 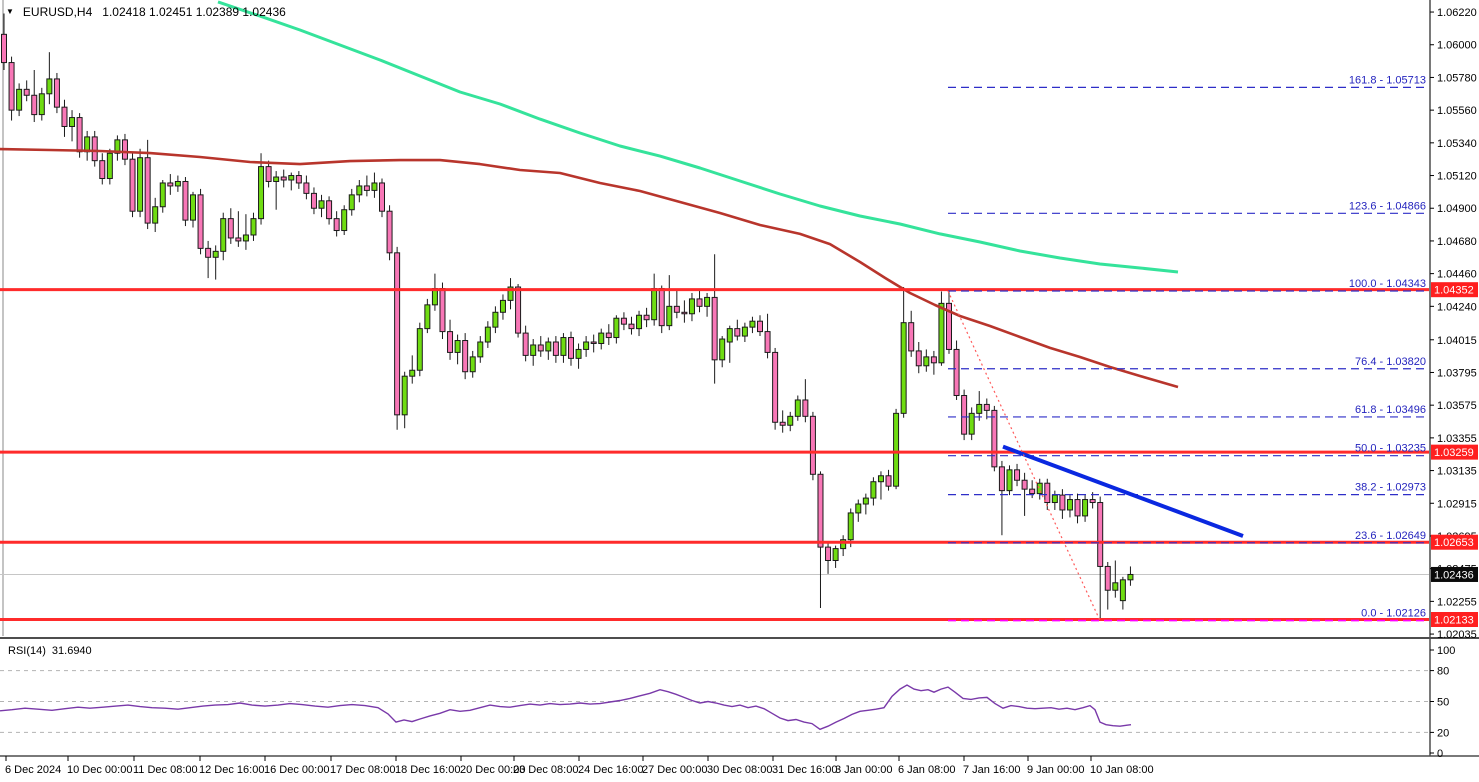 What do you see at coordinates (1457, 373) in the screenshot?
I see `price-axis-label: 1.03795` at bounding box center [1457, 373].